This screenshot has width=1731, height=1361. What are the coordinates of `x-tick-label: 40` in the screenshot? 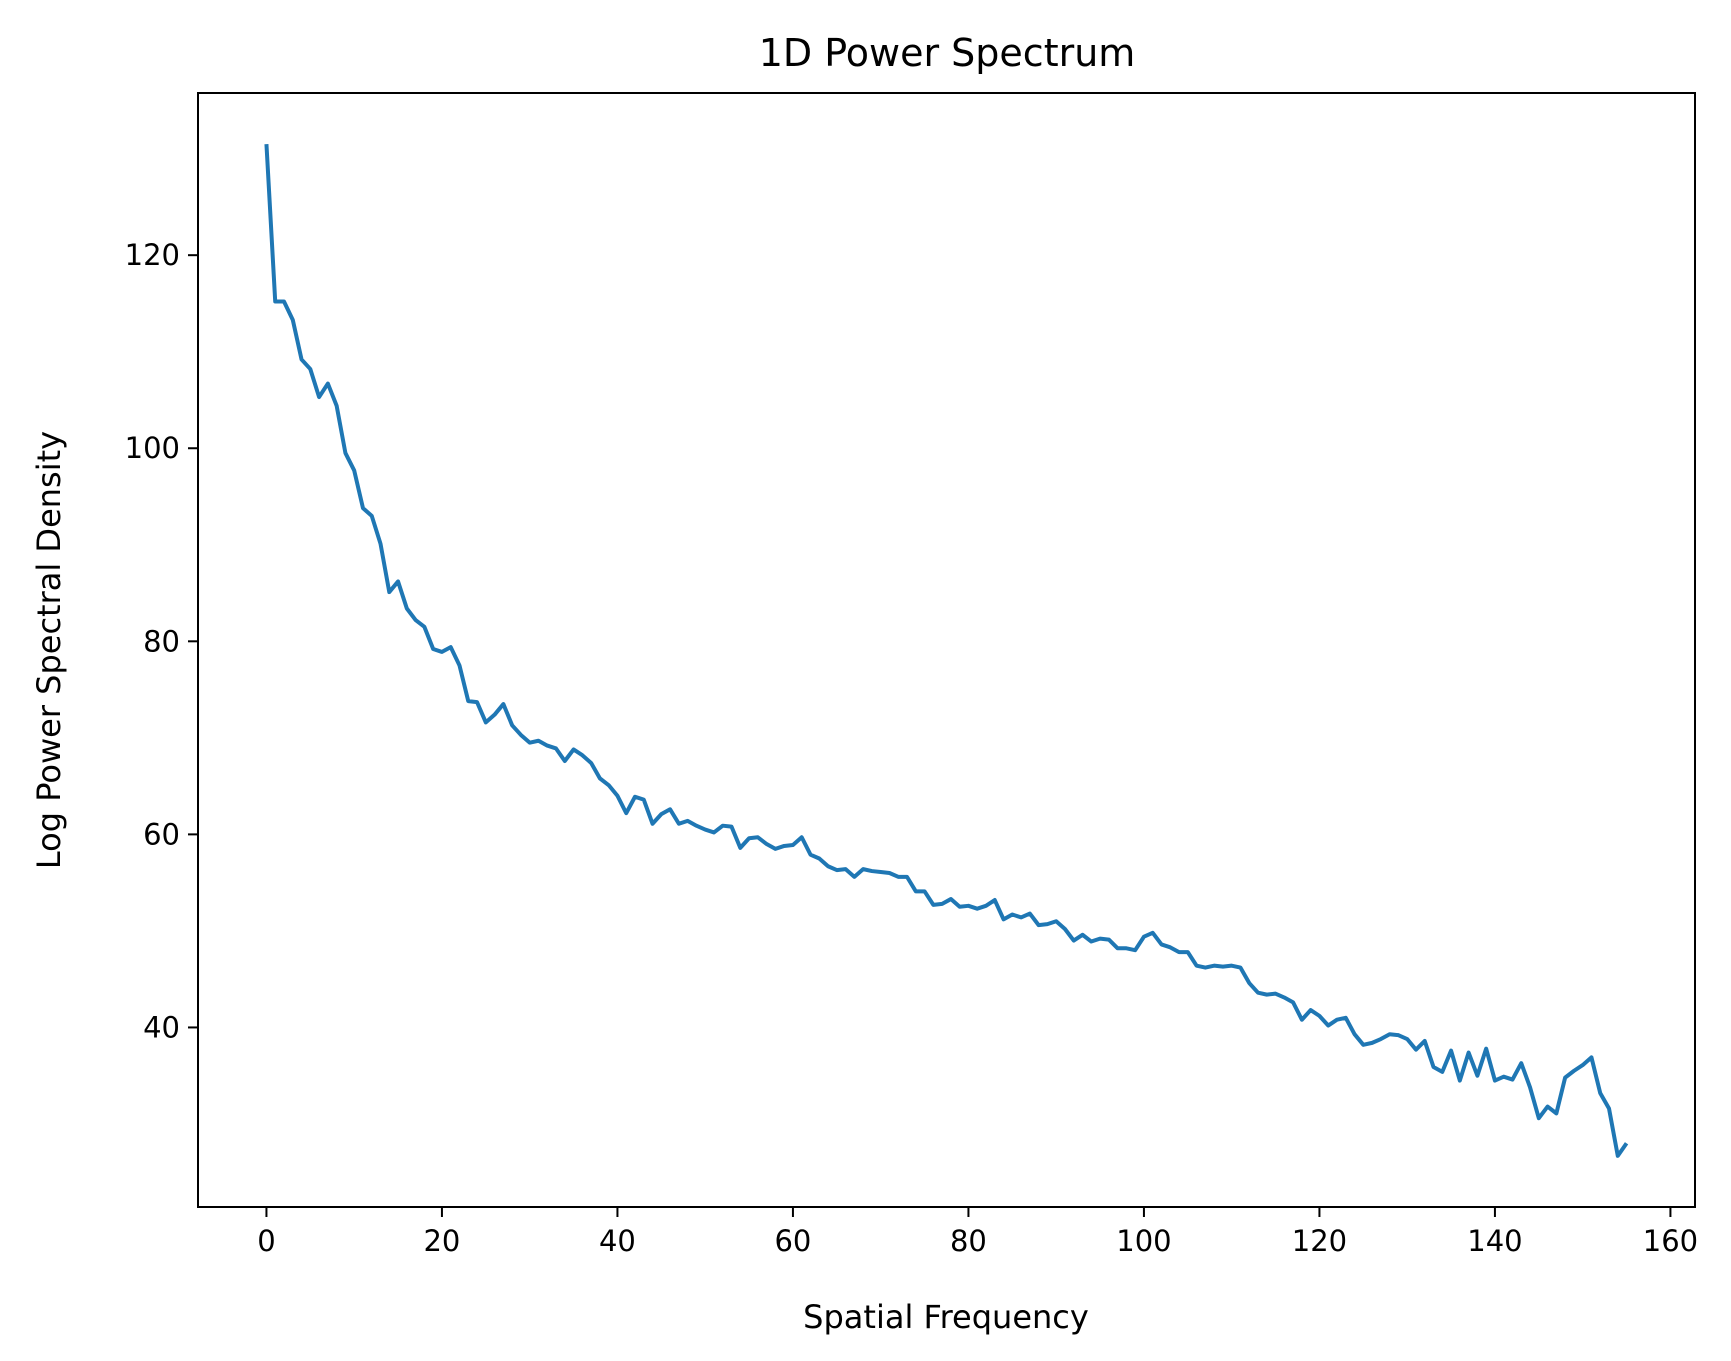 It's located at (617, 1241).